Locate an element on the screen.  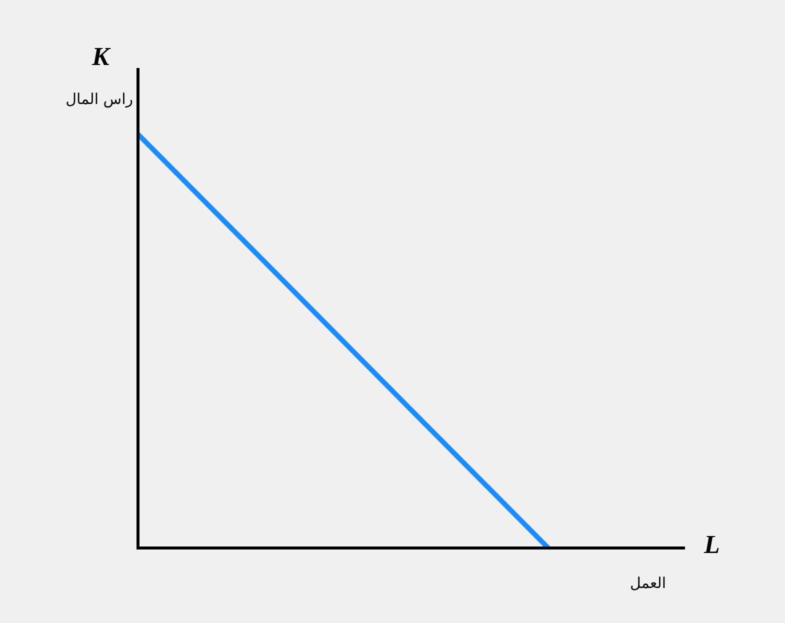
x-axis-title: العمل is located at coordinates (648, 583).